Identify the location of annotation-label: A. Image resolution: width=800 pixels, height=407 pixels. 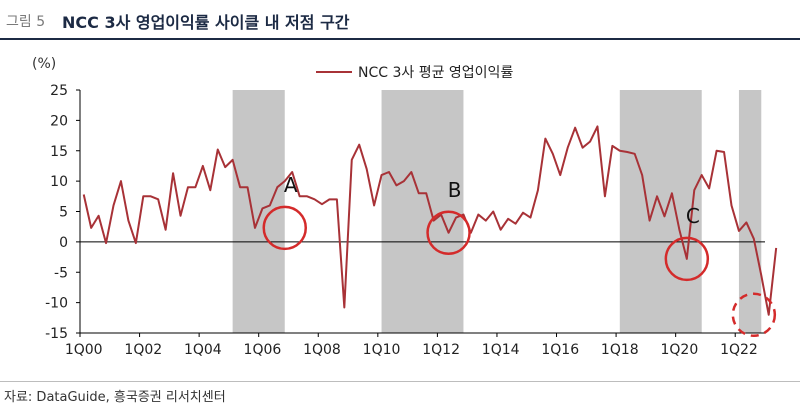
(291, 185).